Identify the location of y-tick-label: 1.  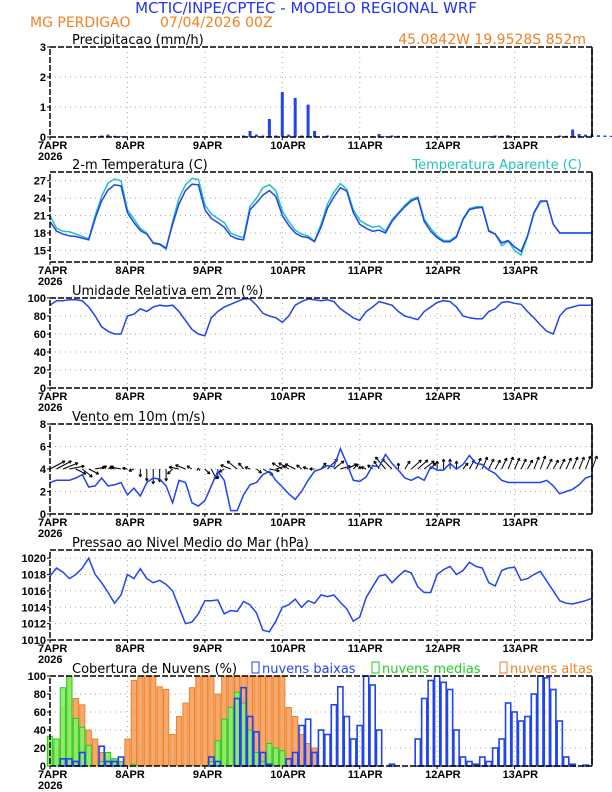
(43, 108).